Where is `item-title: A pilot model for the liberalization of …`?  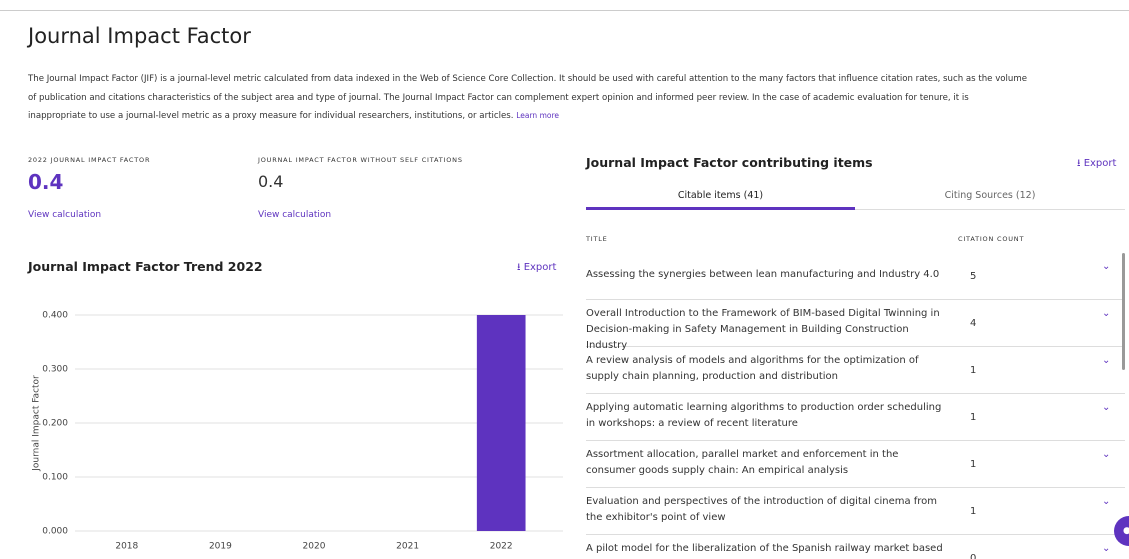 item-title: A pilot model for the liberalization of … is located at coordinates (764, 548).